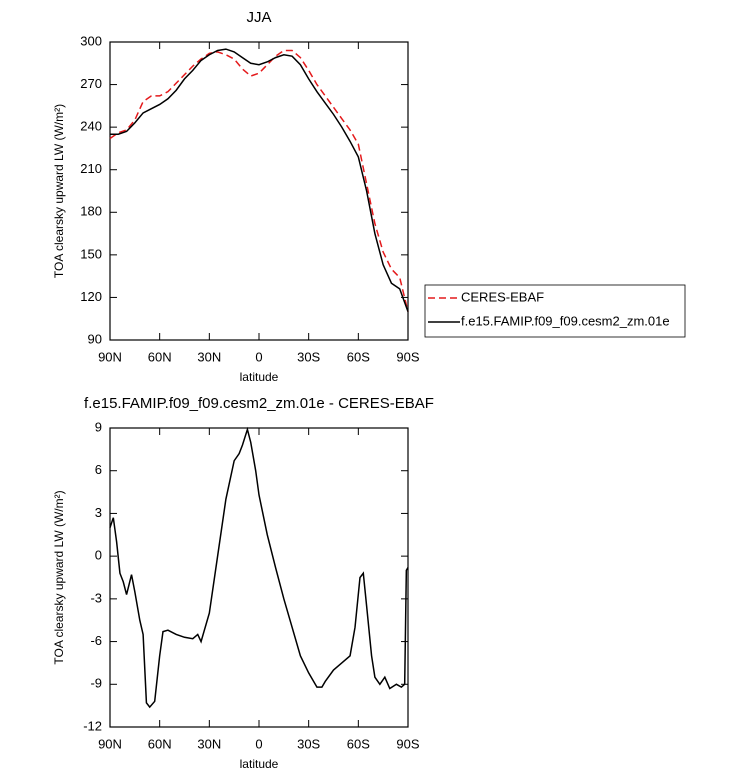 Image resolution: width=733 pixels, height=781 pixels. What do you see at coordinates (96, 597) in the screenshot?
I see `y-tick-label: -3` at bounding box center [96, 597].